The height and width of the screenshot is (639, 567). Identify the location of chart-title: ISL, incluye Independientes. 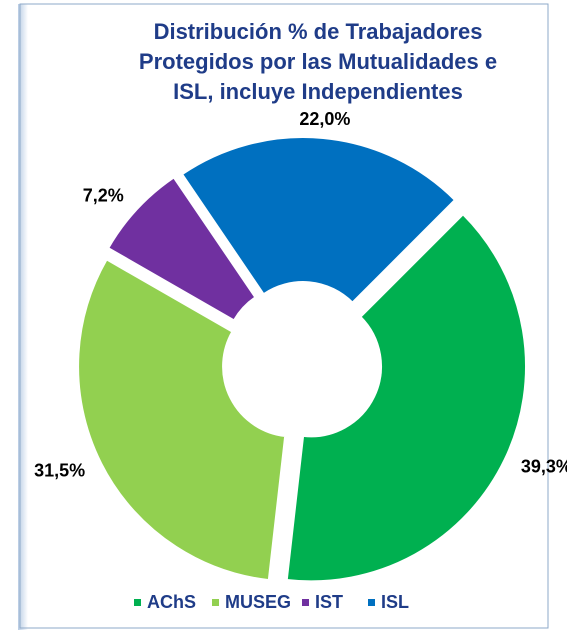
(318, 91).